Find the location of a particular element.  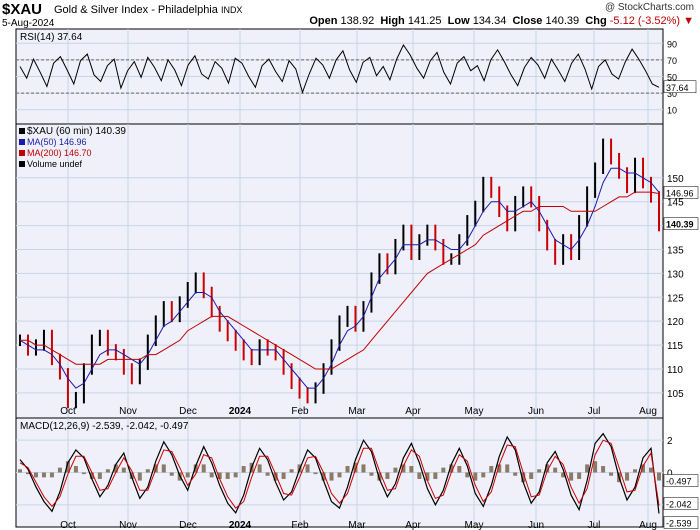

rsi-ytick-0: 90 is located at coordinates (672, 44).